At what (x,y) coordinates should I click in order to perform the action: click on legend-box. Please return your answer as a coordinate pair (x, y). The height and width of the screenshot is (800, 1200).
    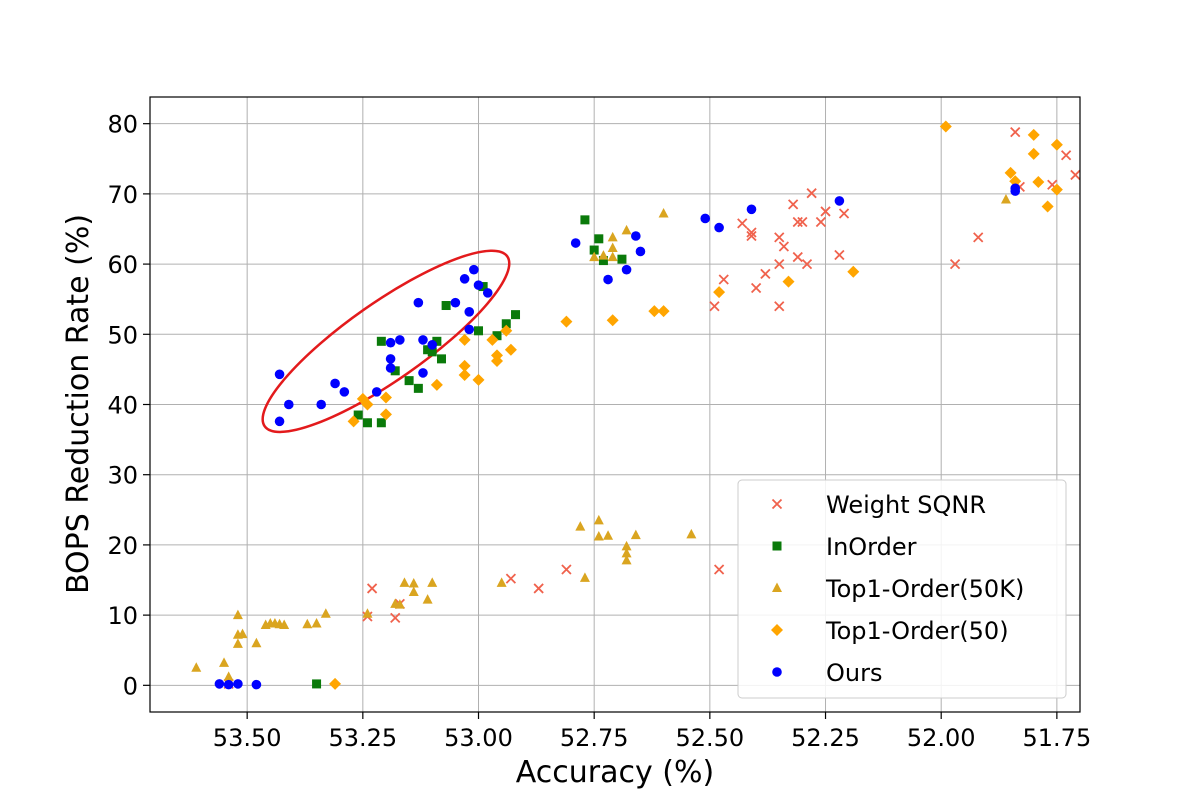
    Looking at the image, I should click on (902, 589).